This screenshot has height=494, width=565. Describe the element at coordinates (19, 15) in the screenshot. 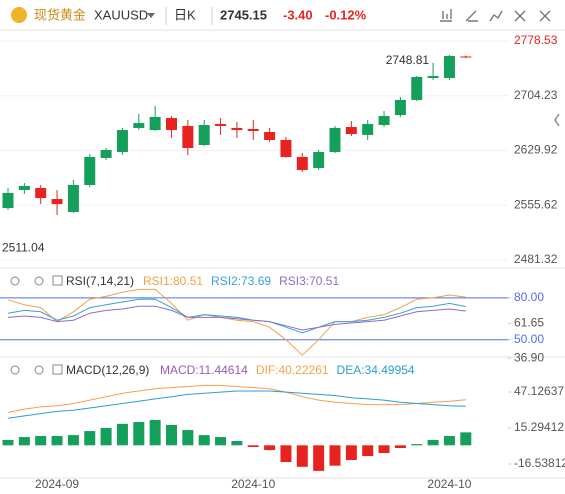

I see `gold-icon` at that location.